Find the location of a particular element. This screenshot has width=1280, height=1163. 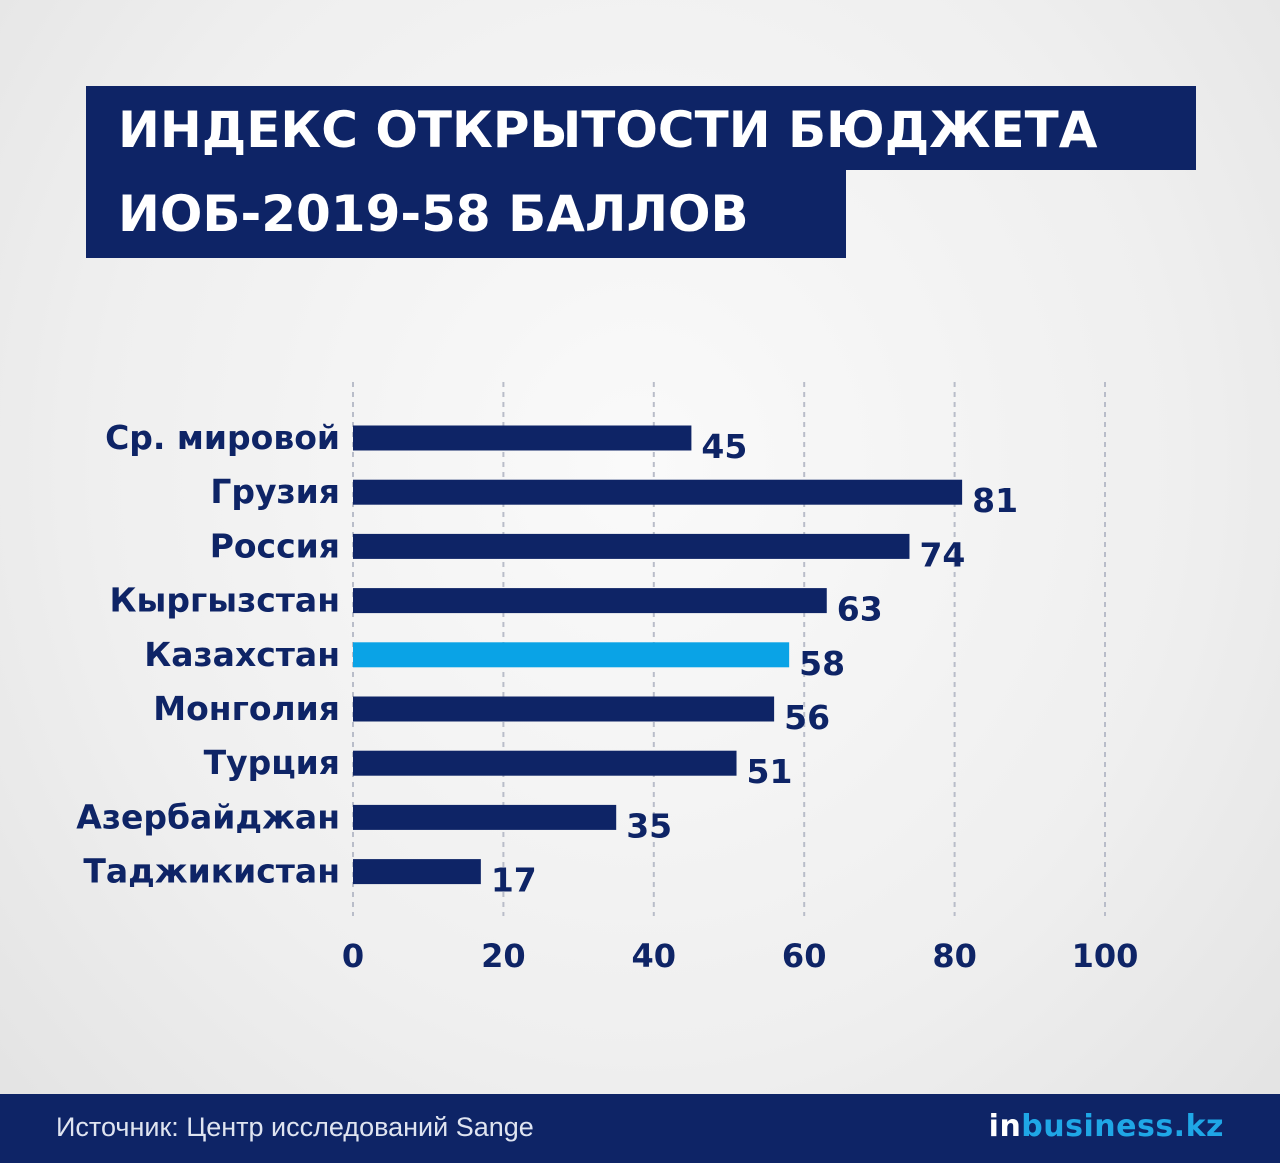

title-line-1: ИНДЕКС ОТКРЫТОСТИ БЮДЖЕТА is located at coordinates (641, 128).